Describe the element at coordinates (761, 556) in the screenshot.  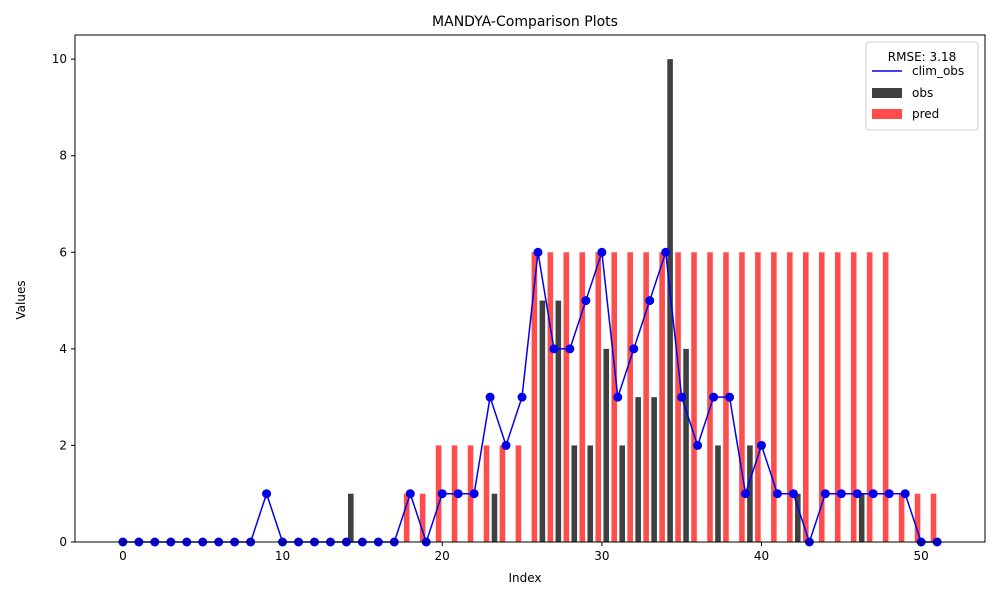
I see `x-tick-label: 40` at that location.